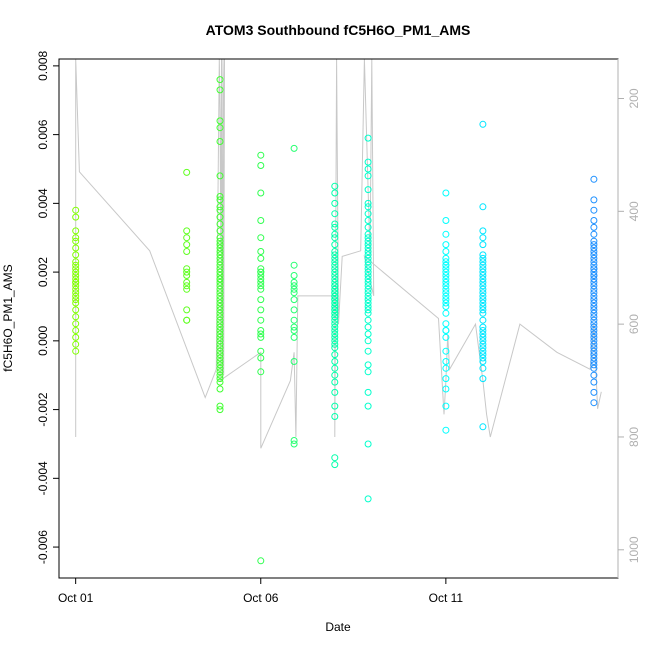 The width and height of the screenshot is (650, 650). What do you see at coordinates (43, 341) in the screenshot?
I see `y-tick-label: 0.000` at bounding box center [43, 341].